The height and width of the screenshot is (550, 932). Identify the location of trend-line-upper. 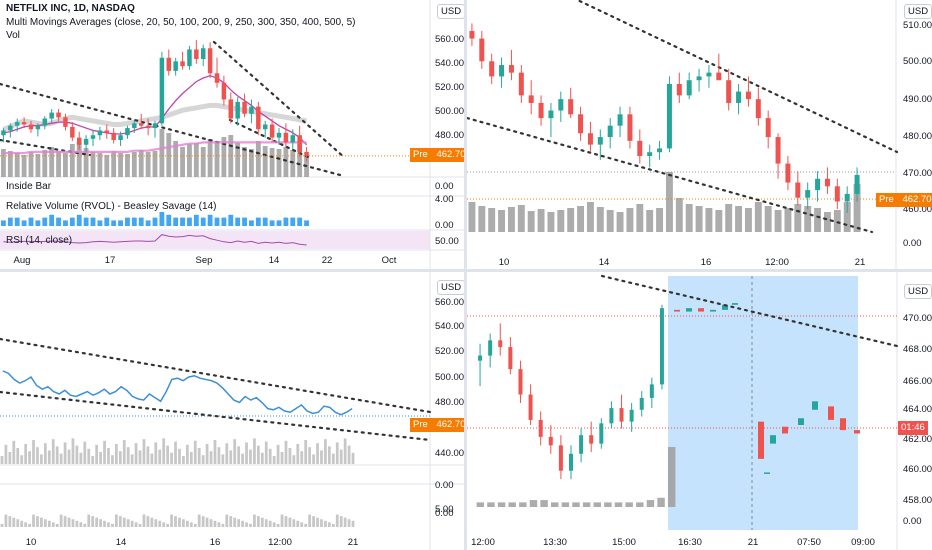
(279, 100).